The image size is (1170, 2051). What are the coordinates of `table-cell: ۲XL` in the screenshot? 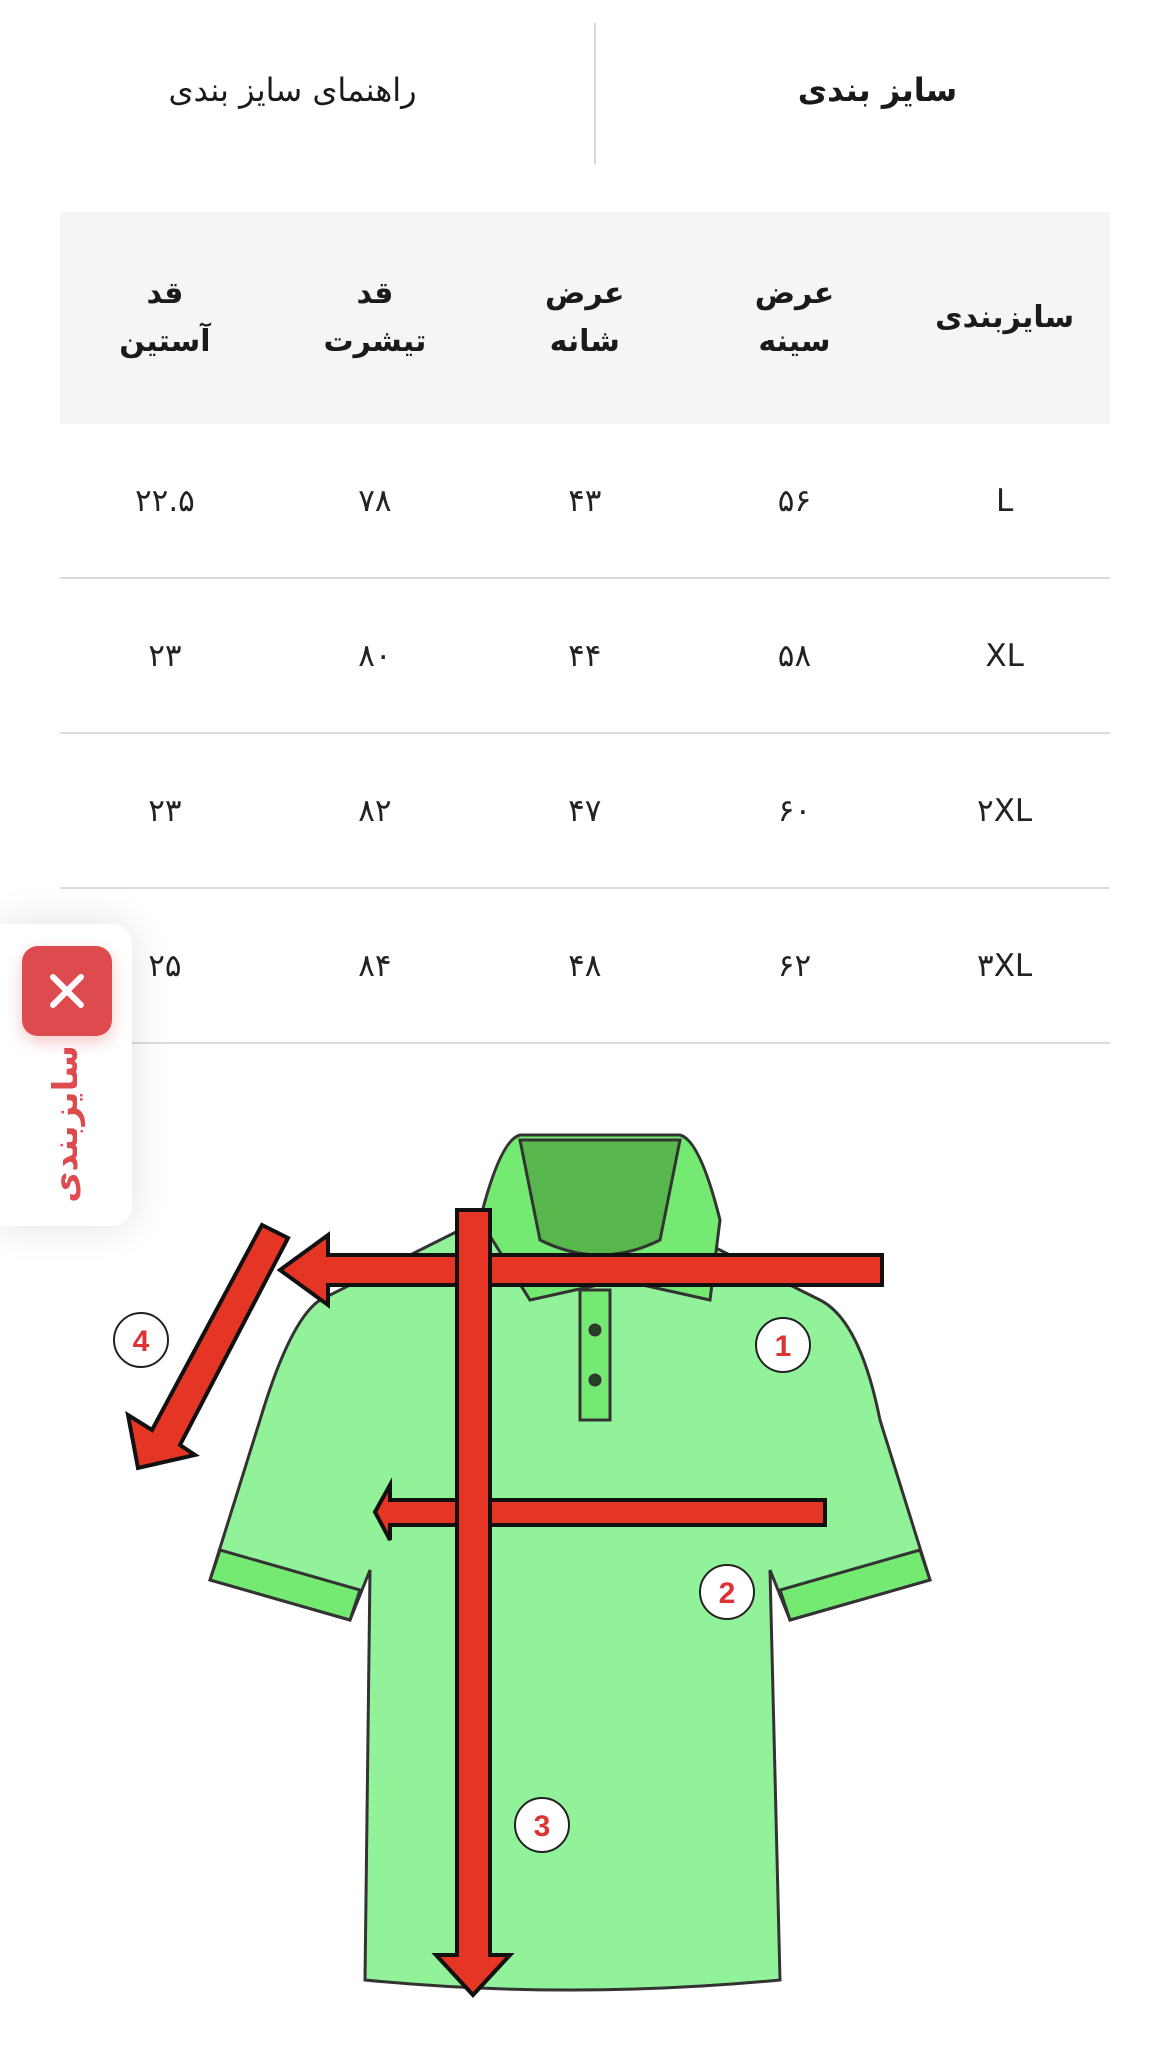 It's located at (1004, 811).